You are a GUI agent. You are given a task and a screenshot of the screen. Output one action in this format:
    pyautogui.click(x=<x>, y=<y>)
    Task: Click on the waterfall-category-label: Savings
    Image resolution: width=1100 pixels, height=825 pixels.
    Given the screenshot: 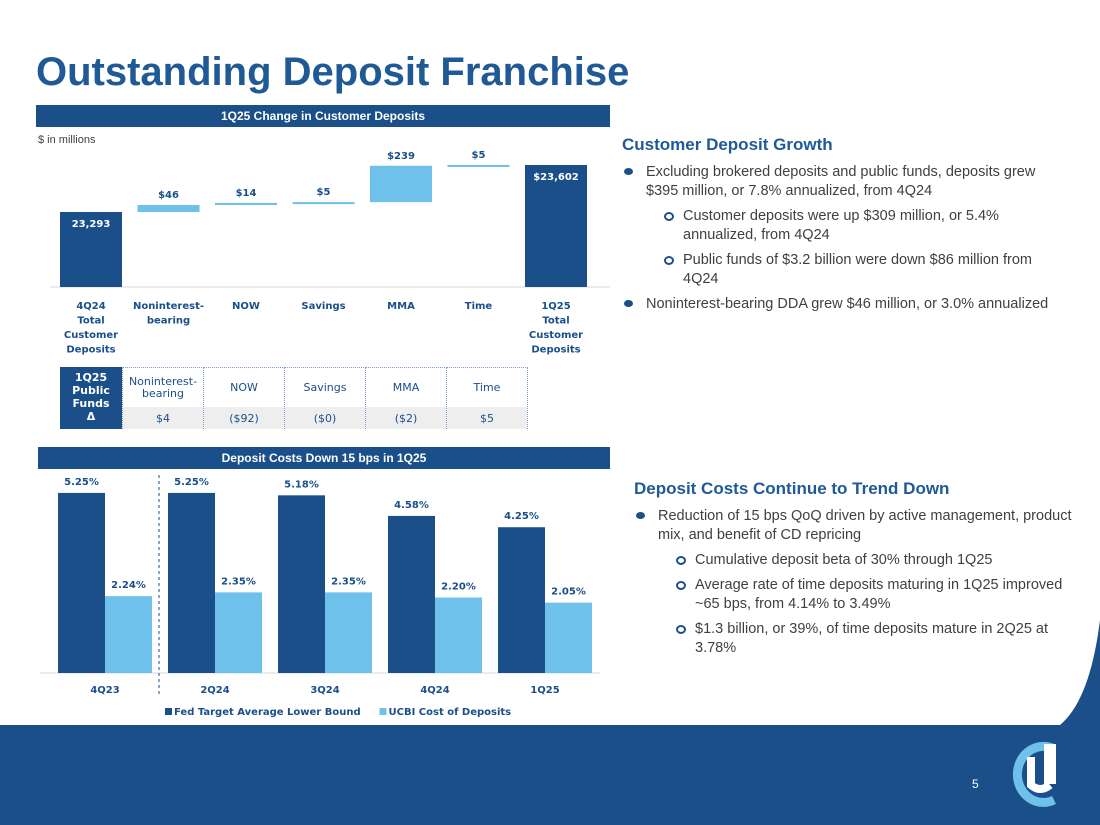 What is the action you would take?
    pyautogui.click(x=323, y=306)
    